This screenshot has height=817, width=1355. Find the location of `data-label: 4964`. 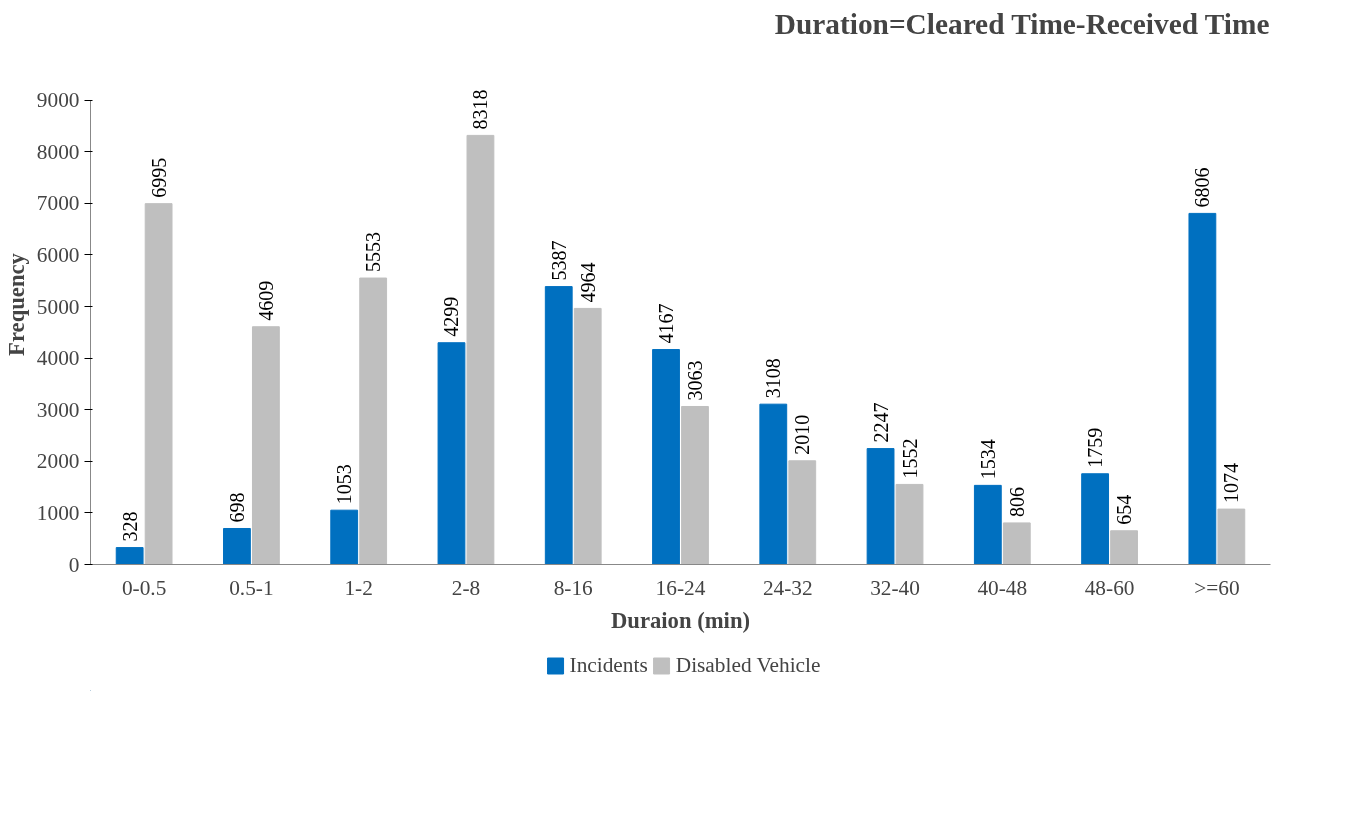

data-label: 4964 is located at coordinates (587, 282).